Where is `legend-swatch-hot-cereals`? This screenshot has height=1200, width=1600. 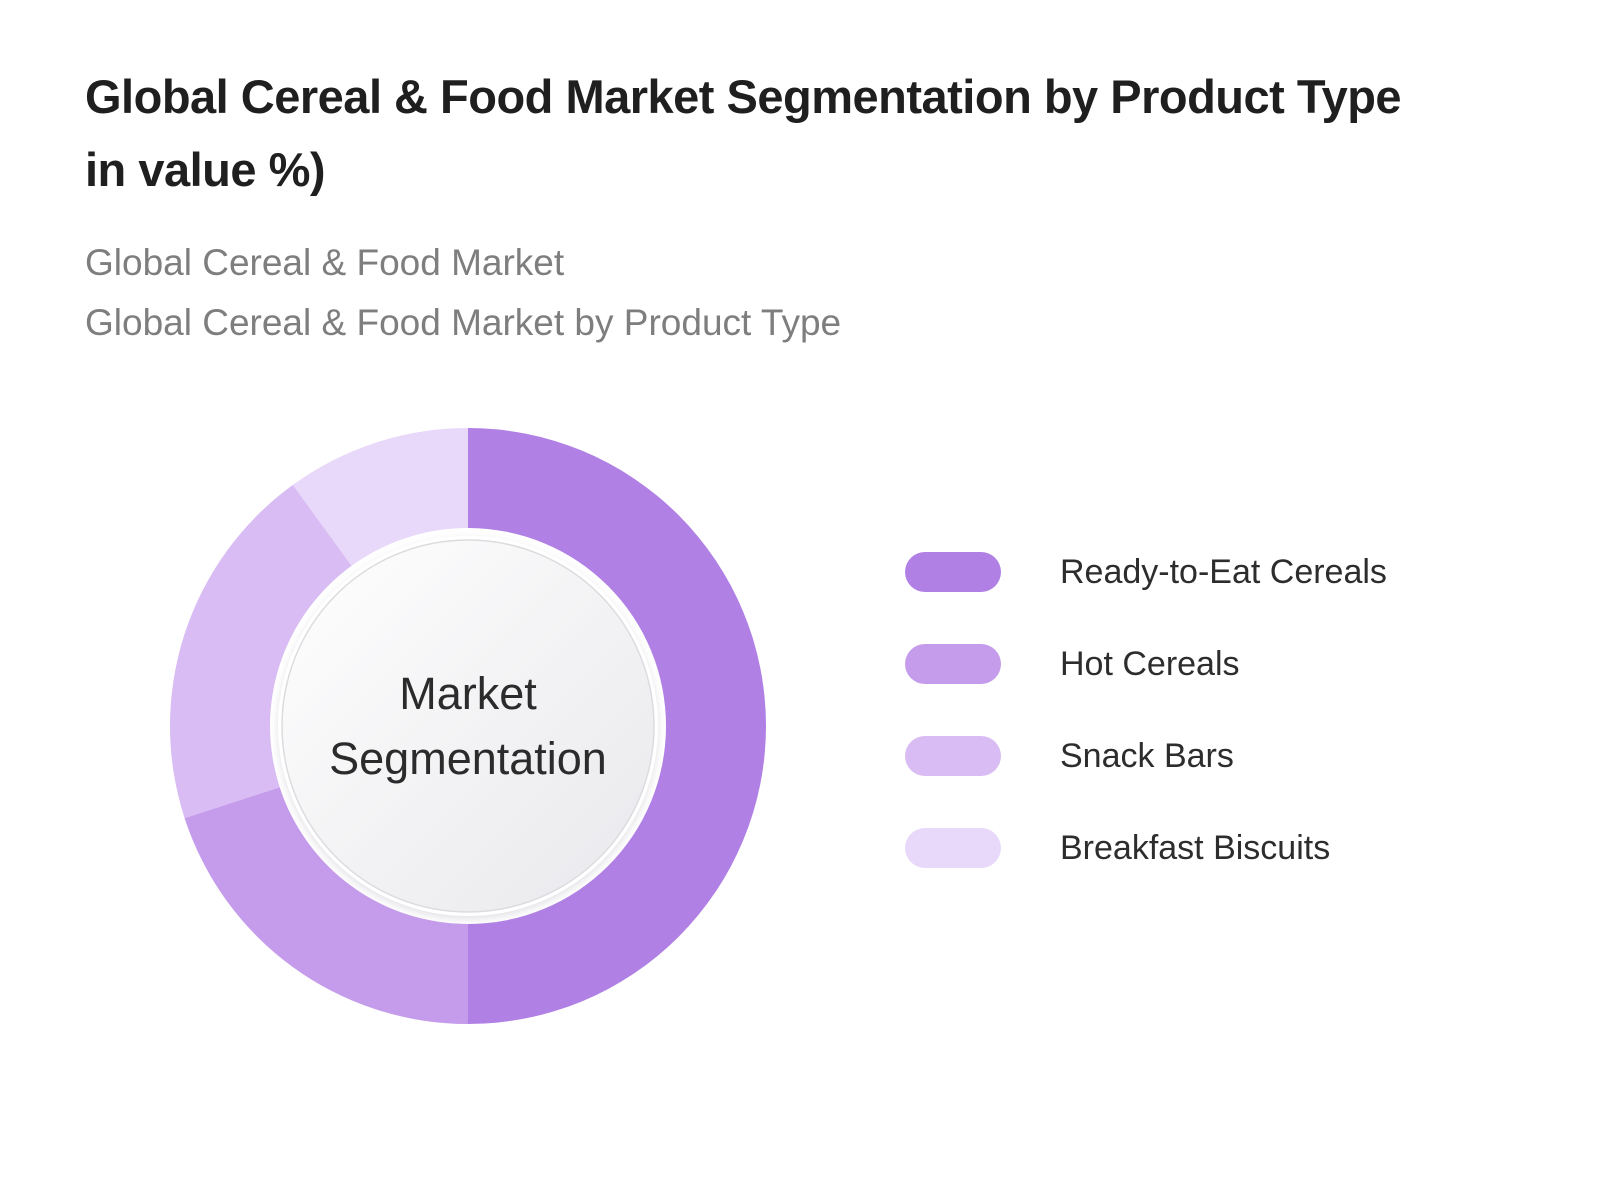 legend-swatch-hot-cereals is located at coordinates (953, 664).